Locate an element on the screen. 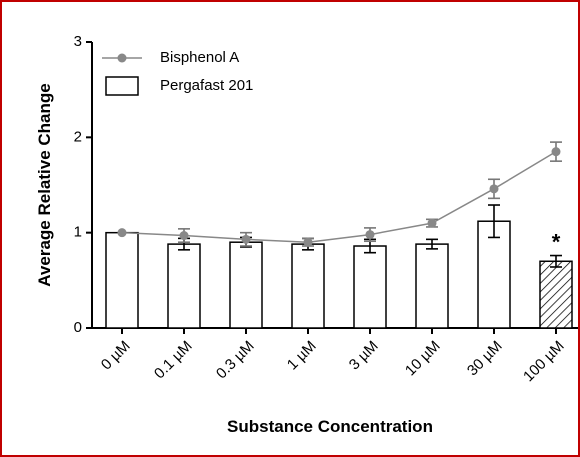  legend-label: Bisphenol A is located at coordinates (199, 57).